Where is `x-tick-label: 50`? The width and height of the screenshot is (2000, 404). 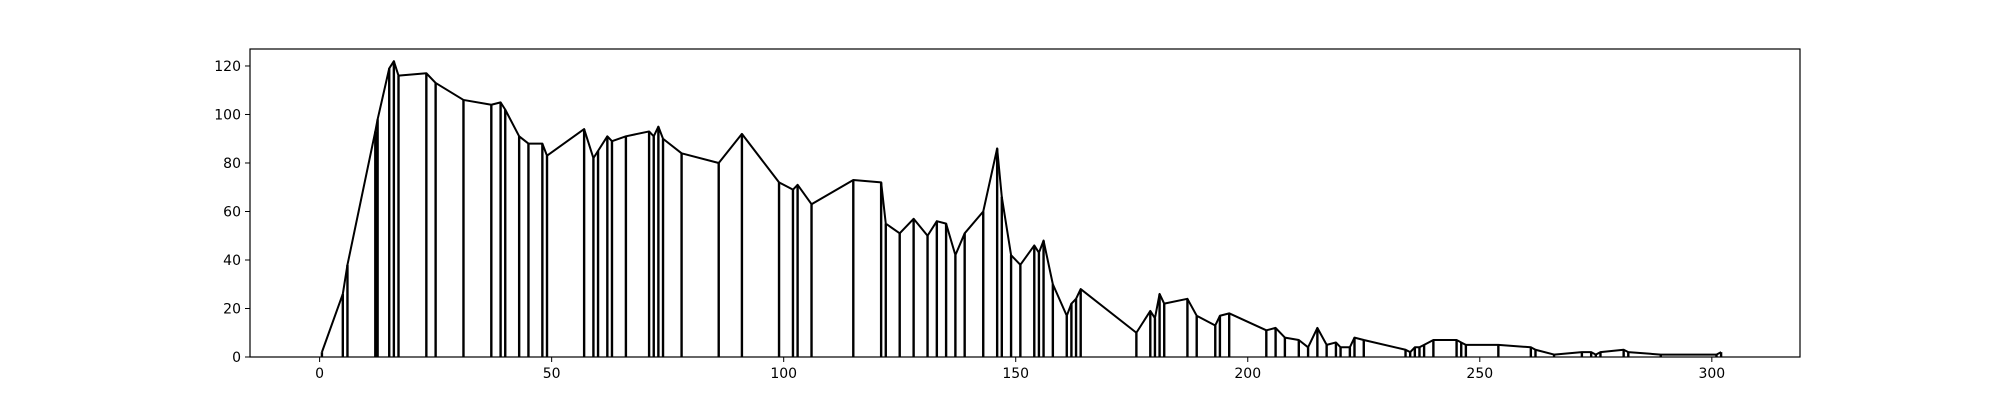 x-tick-label: 50 is located at coordinates (552, 374).